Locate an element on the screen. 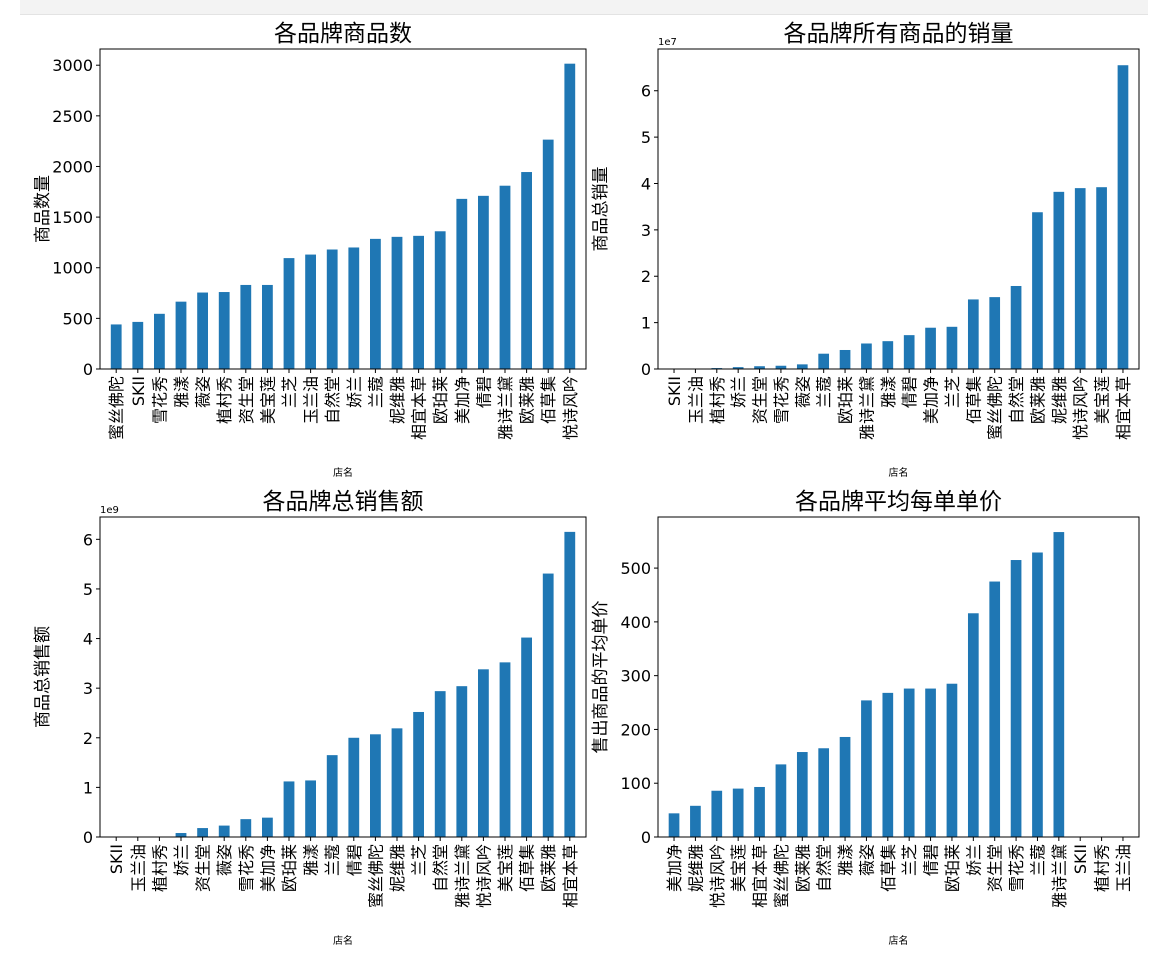 Image resolution: width=1167 pixels, height=961 pixels. y-tick-label: 1500 is located at coordinates (72, 217).